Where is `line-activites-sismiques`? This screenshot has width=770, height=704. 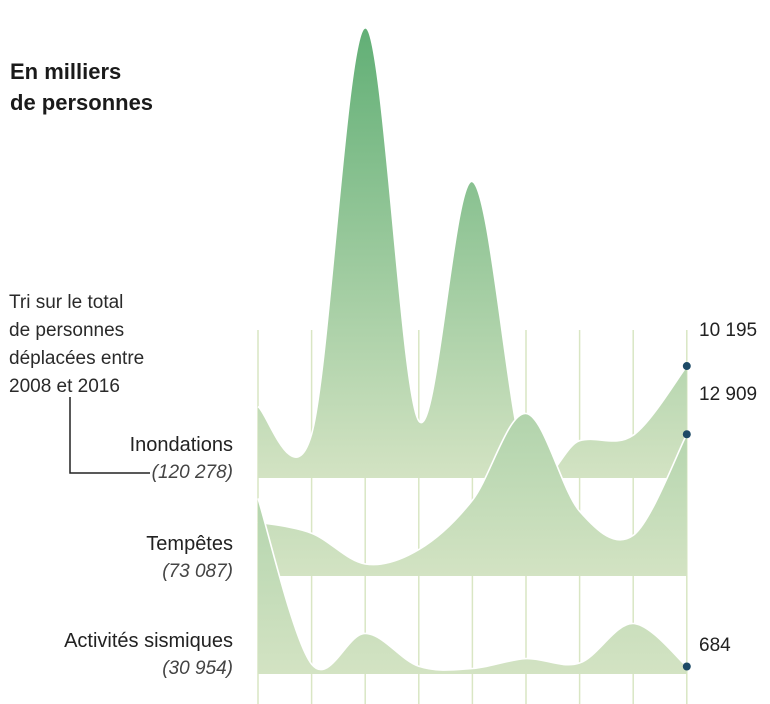
line-activites-sismiques is located at coordinates (472, 584).